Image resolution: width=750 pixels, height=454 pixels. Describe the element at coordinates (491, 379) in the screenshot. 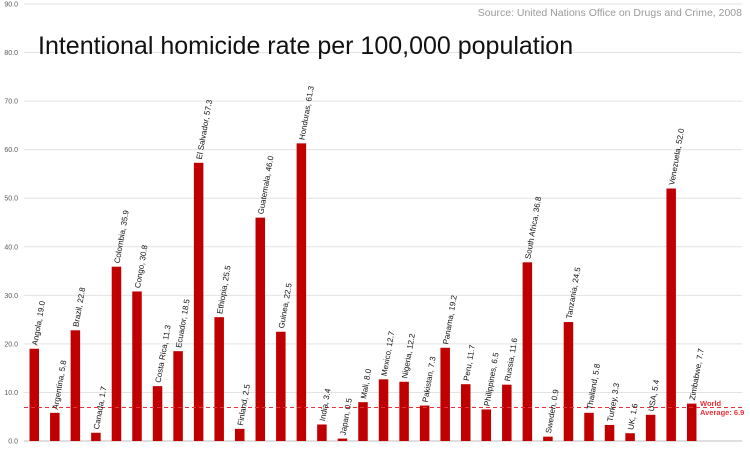

I see `data-label: Philippines, 6.5` at that location.